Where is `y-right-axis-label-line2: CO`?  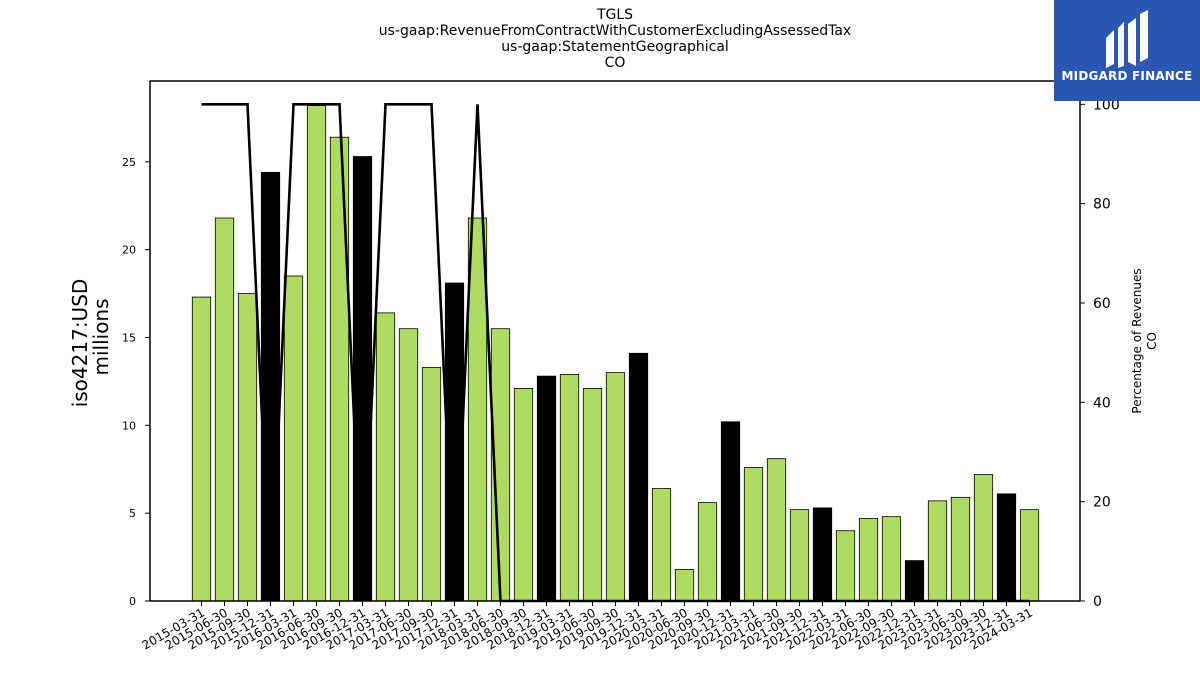 y-right-axis-label-line2: CO is located at coordinates (1152, 341).